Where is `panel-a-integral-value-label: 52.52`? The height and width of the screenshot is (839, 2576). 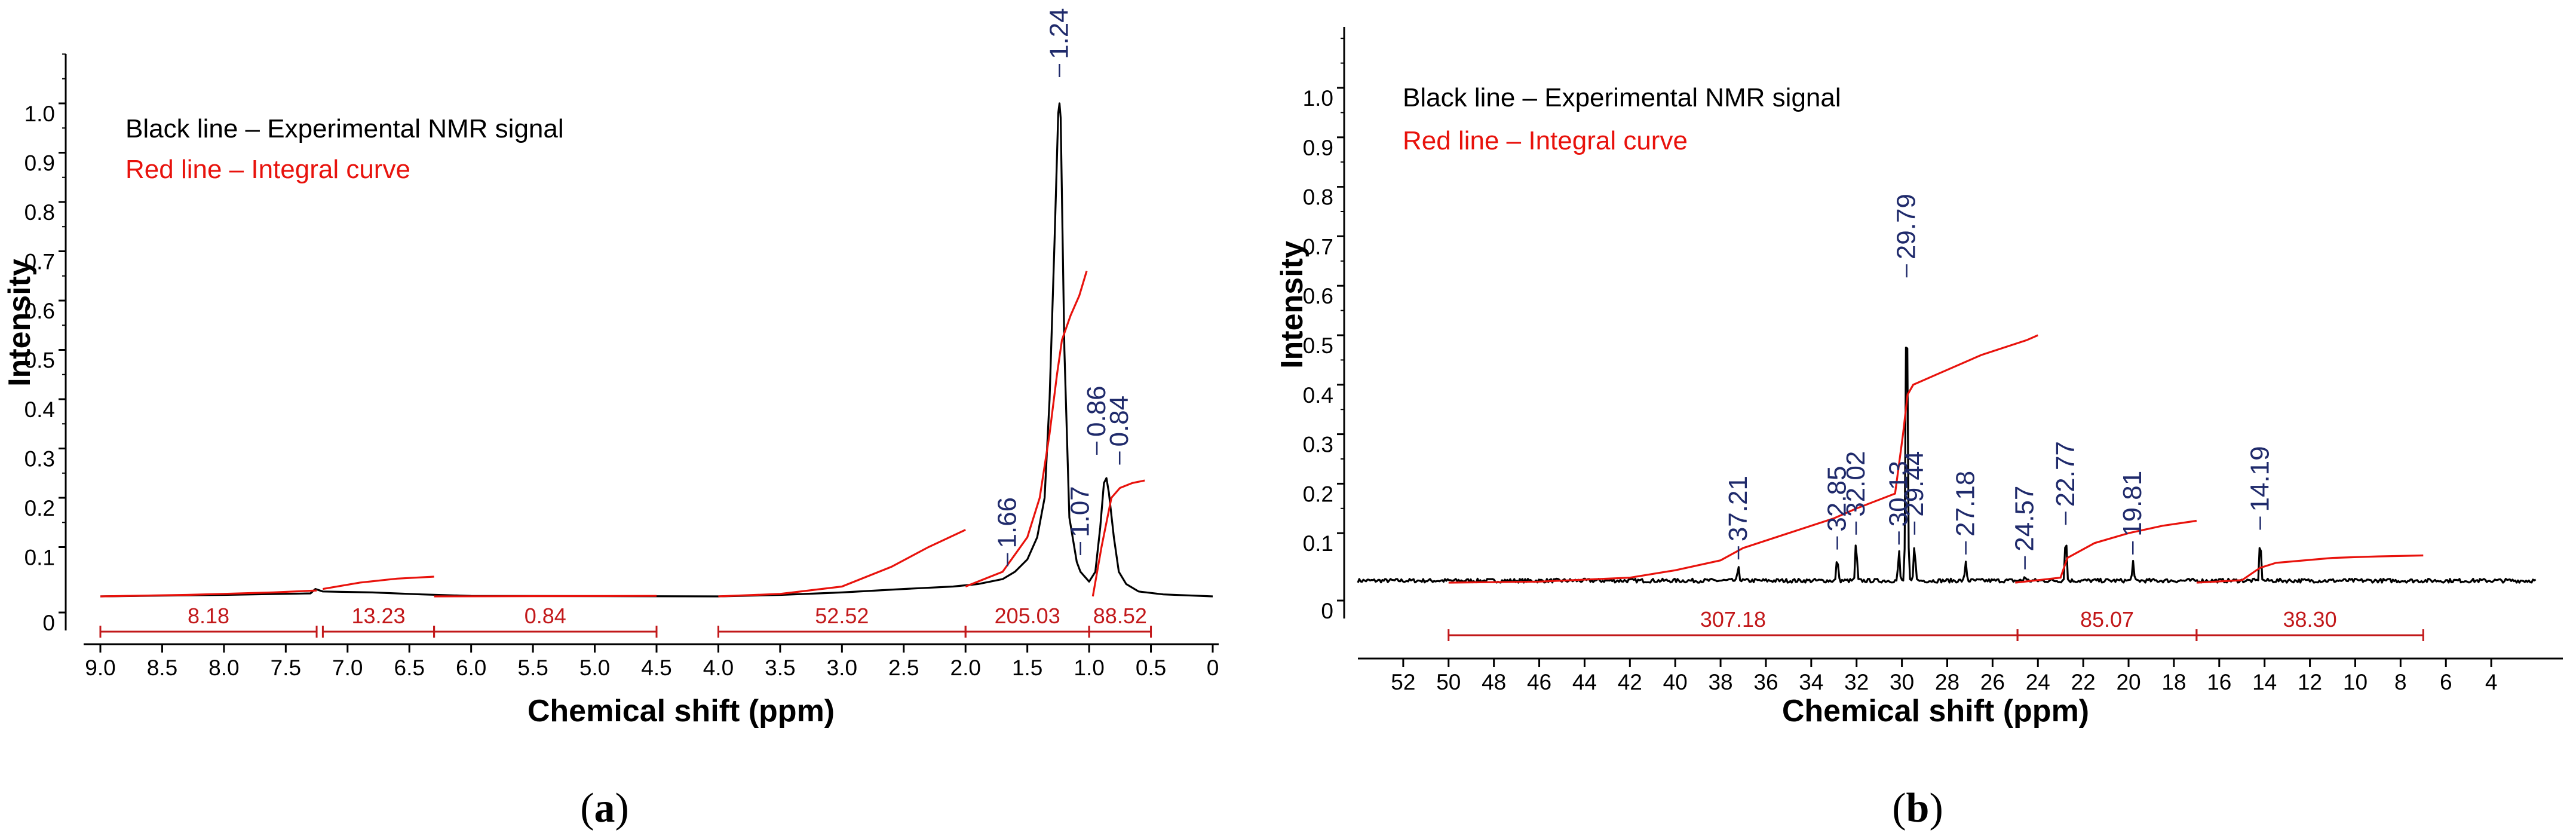 panel-a-integral-value-label: 52.52 is located at coordinates (842, 616).